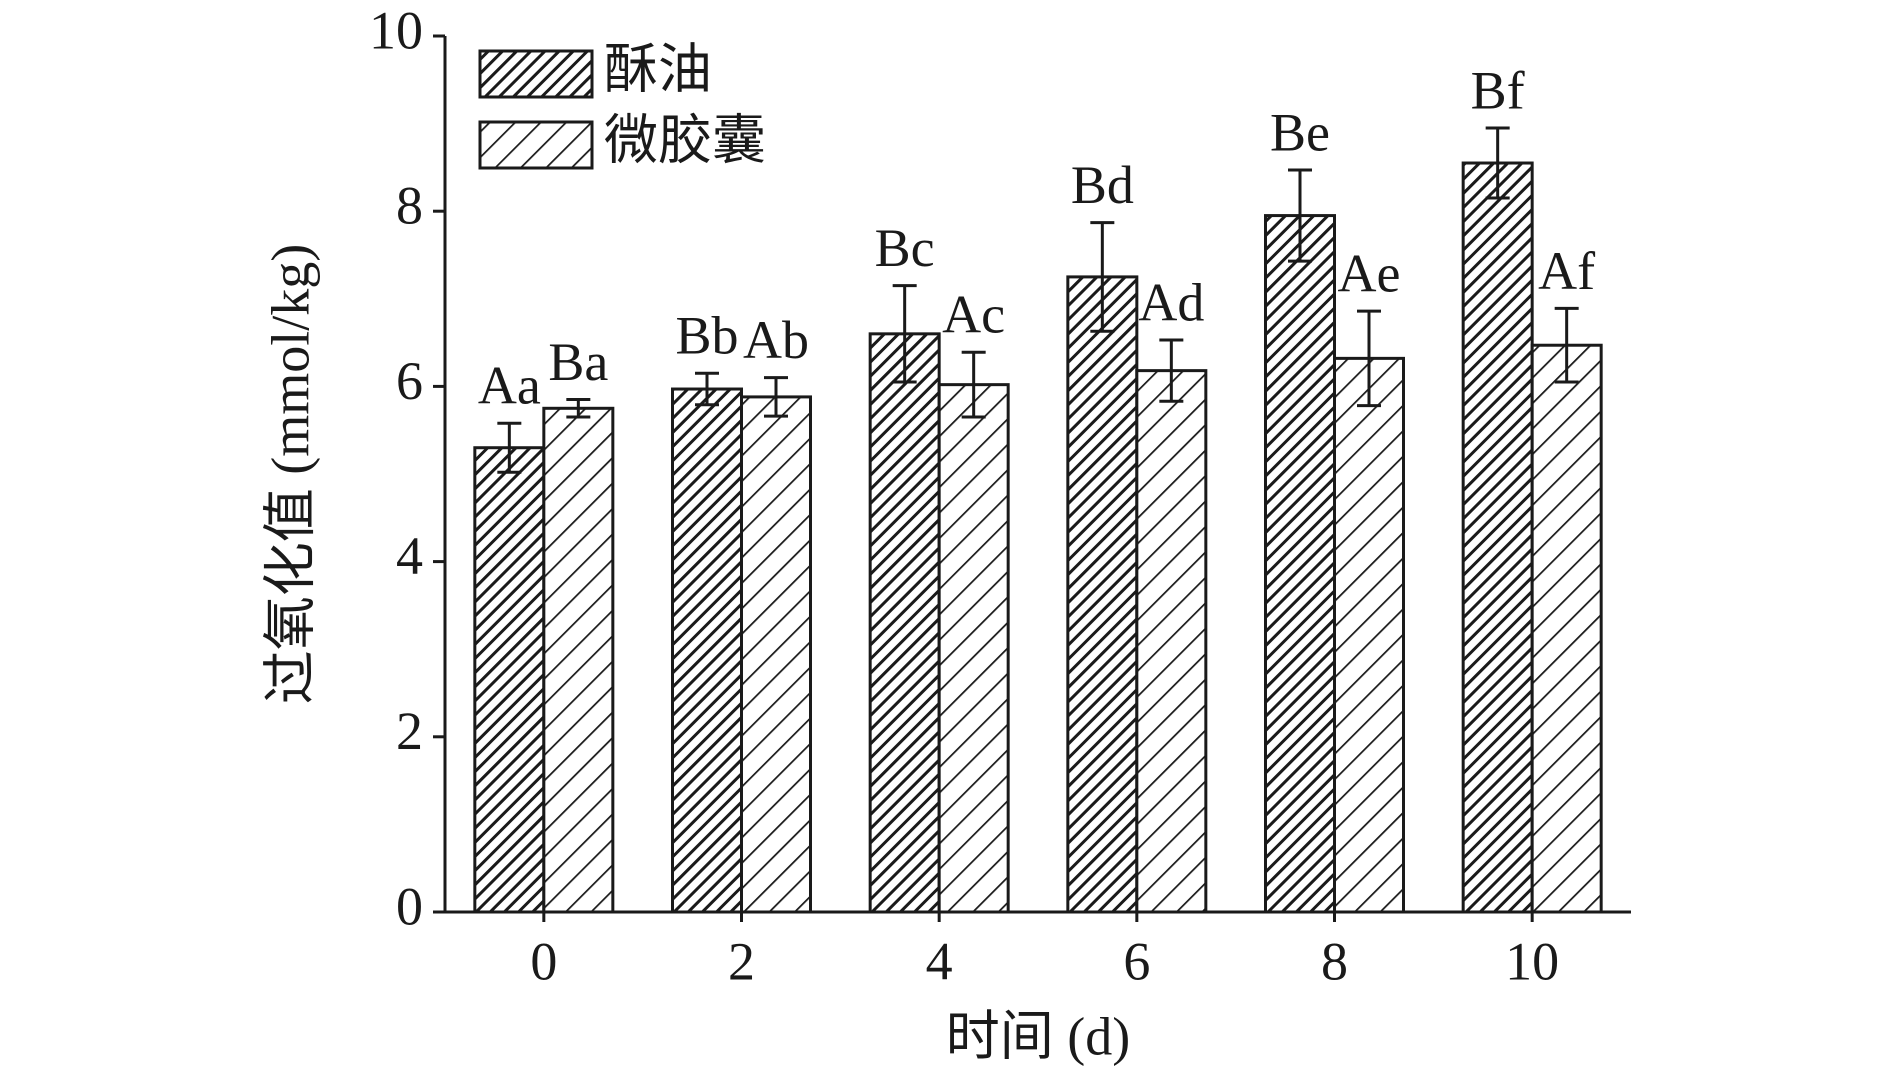  What do you see at coordinates (1334, 961) in the screenshot?
I see `x-tick-label: 8` at bounding box center [1334, 961].